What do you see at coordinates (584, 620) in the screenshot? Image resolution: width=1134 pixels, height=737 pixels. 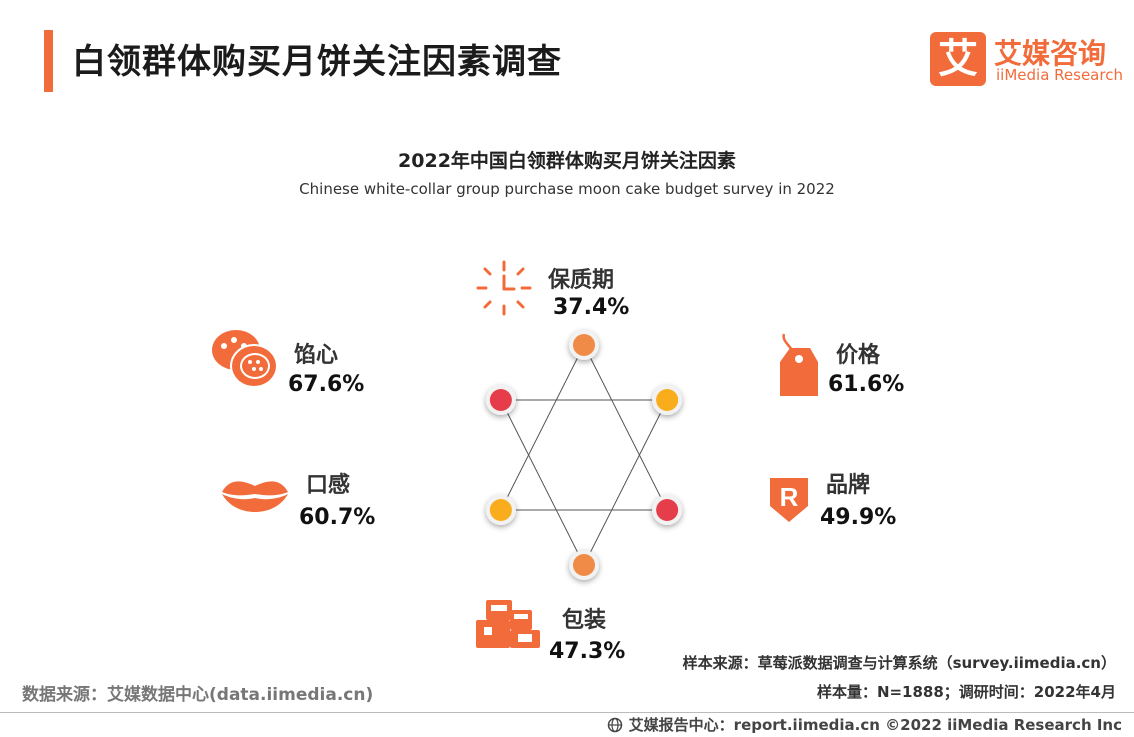 I see `factor-label-packaging: 包装` at bounding box center [584, 620].